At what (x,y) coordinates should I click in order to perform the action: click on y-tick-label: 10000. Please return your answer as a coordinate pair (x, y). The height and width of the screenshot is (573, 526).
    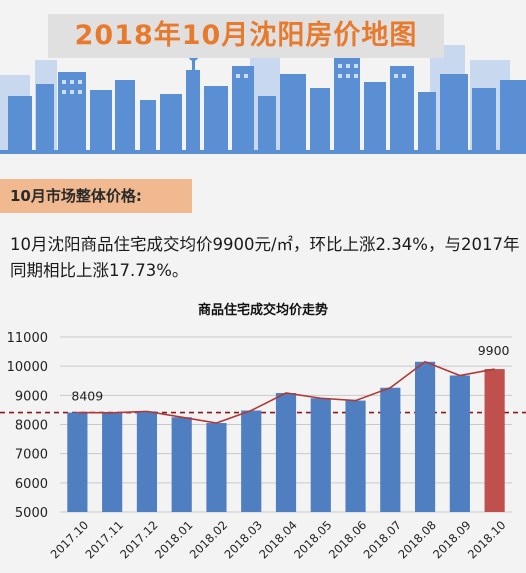
    Looking at the image, I should click on (27, 367).